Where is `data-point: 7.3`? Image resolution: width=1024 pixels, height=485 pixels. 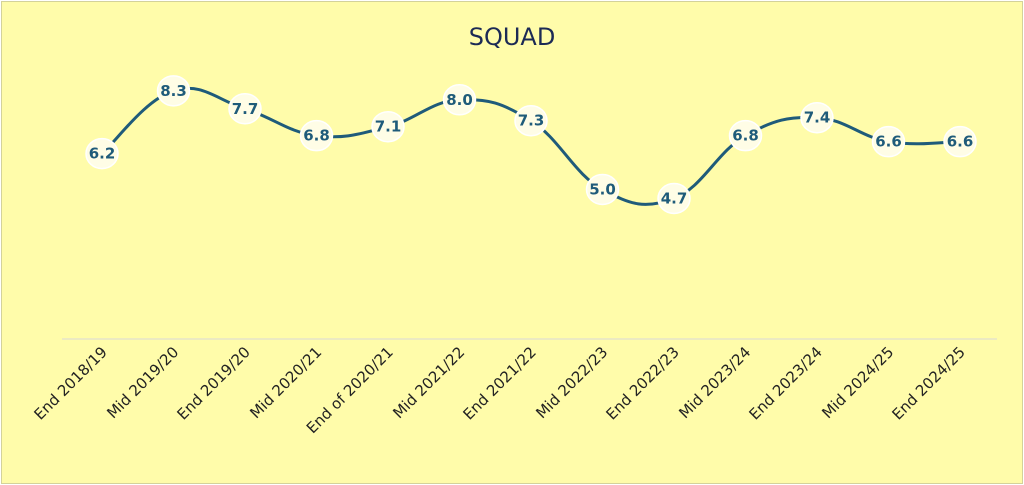
data-point: 7.3 is located at coordinates (531, 120).